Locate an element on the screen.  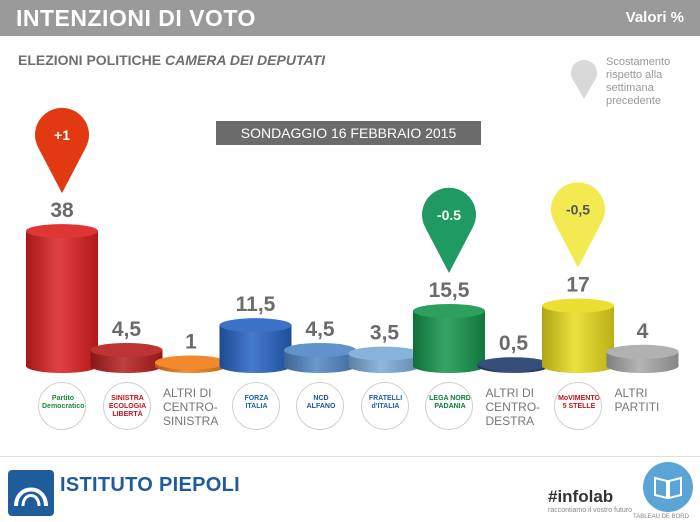
category-label-line: DESTRA is located at coordinates (510, 421).